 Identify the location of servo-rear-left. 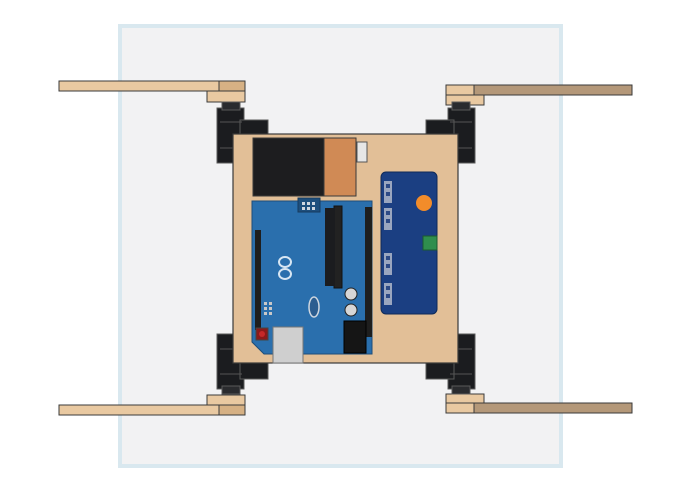
(242, 364).